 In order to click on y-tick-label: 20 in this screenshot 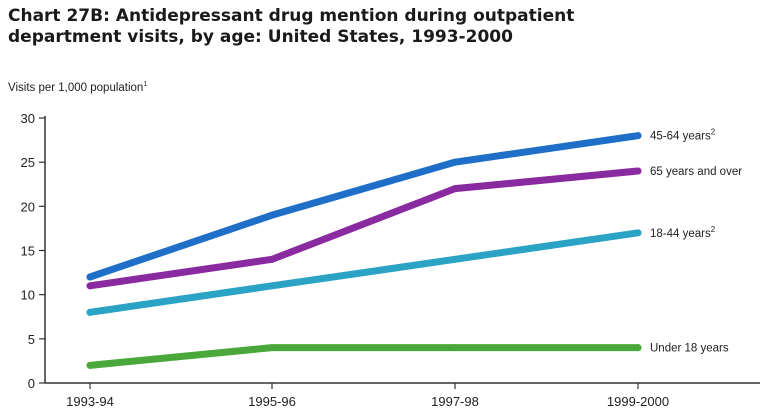, I will do `click(28, 206)`.